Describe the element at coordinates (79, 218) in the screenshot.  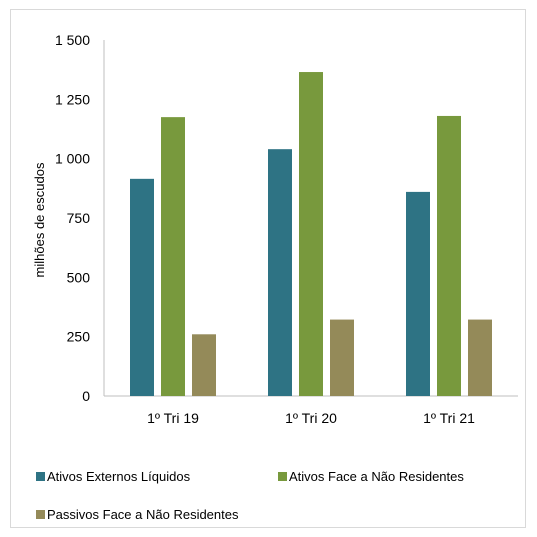
I see `y-tick-label: 750` at that location.